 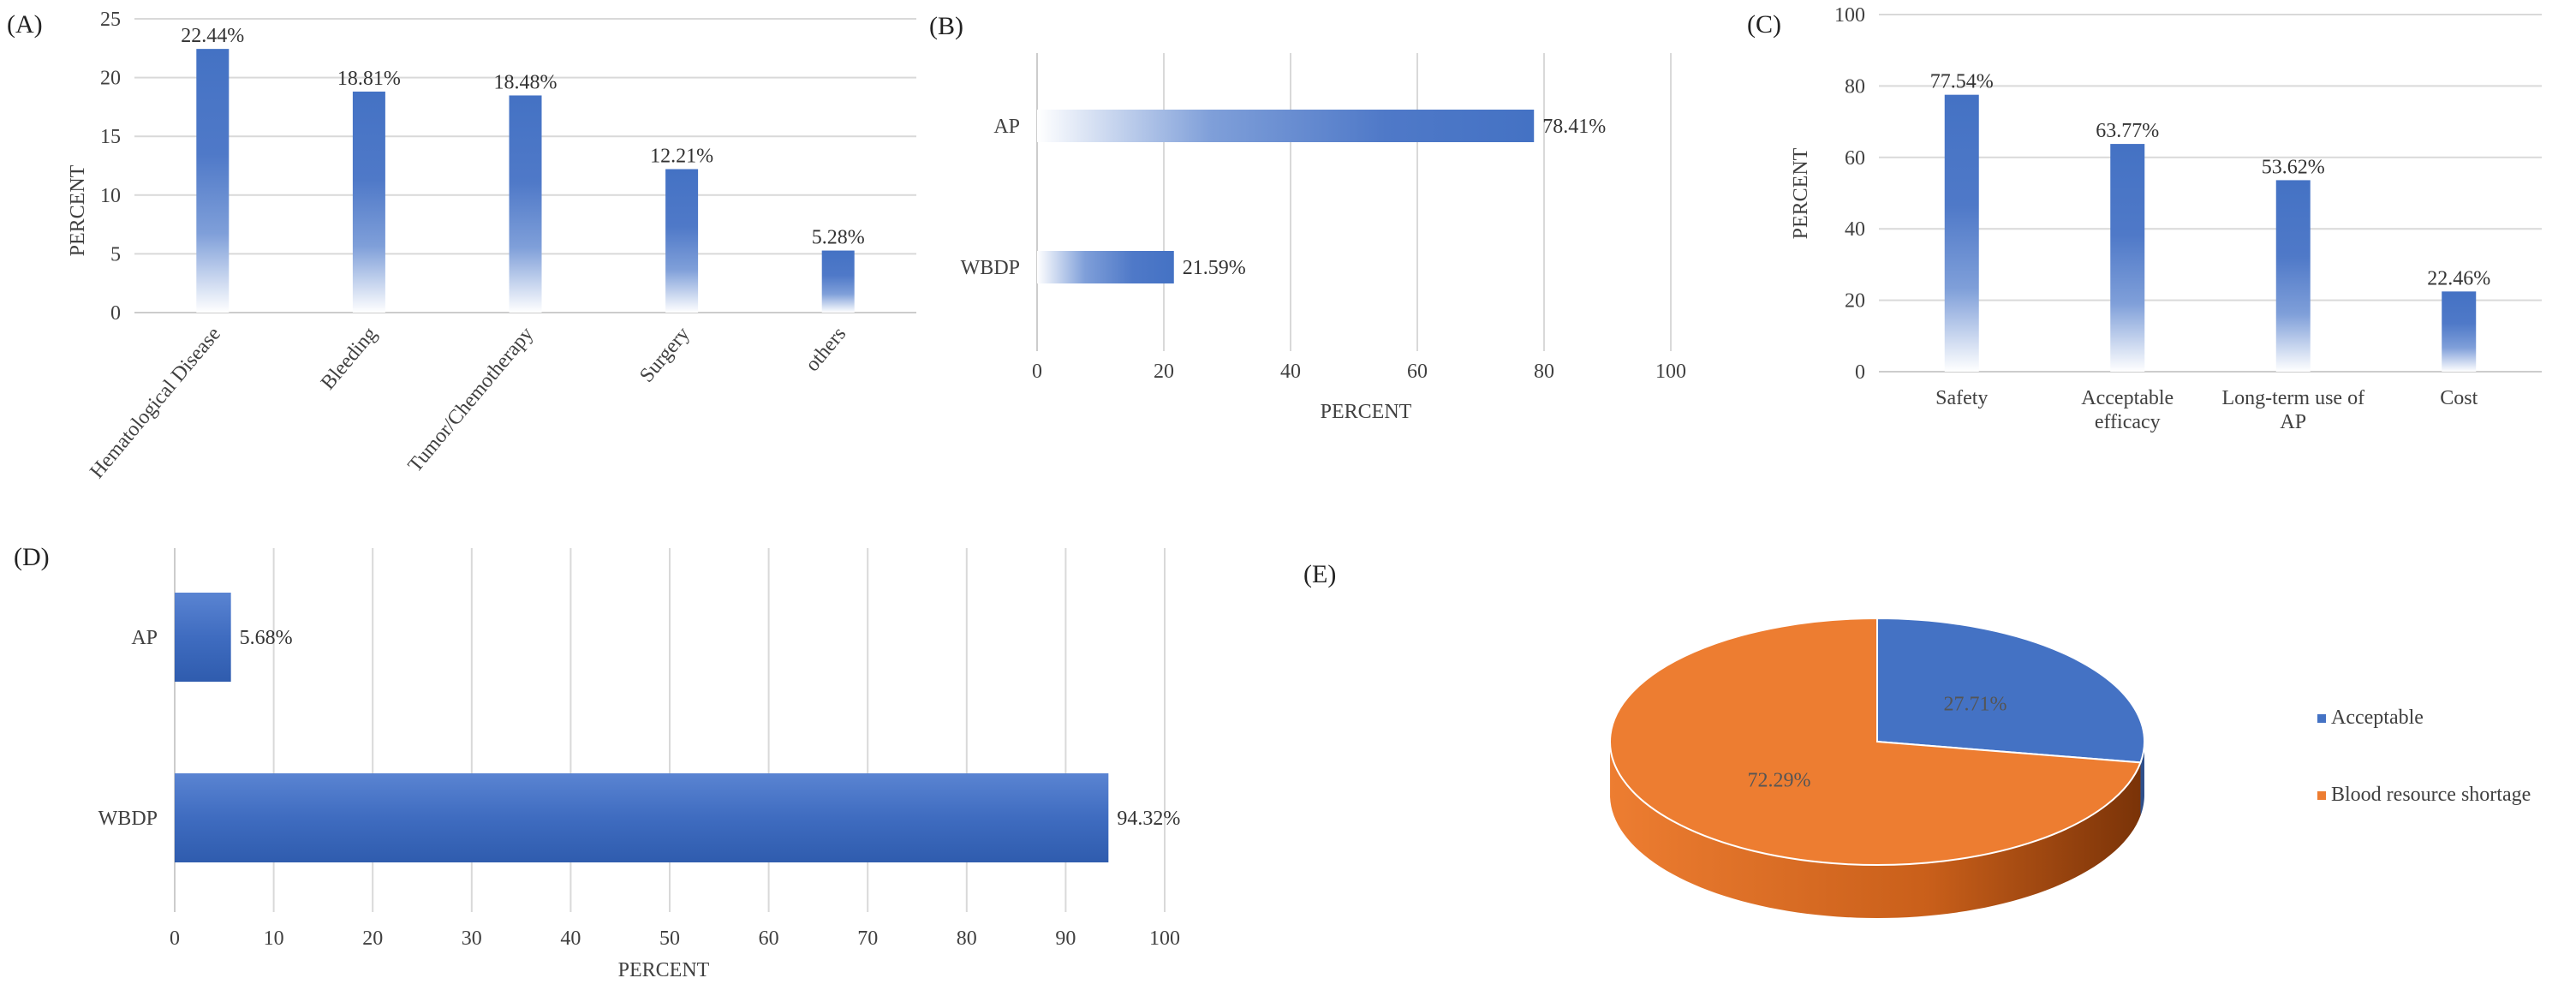 What do you see at coordinates (2127, 398) in the screenshot?
I see `x-tick-label: Acceptable` at bounding box center [2127, 398].